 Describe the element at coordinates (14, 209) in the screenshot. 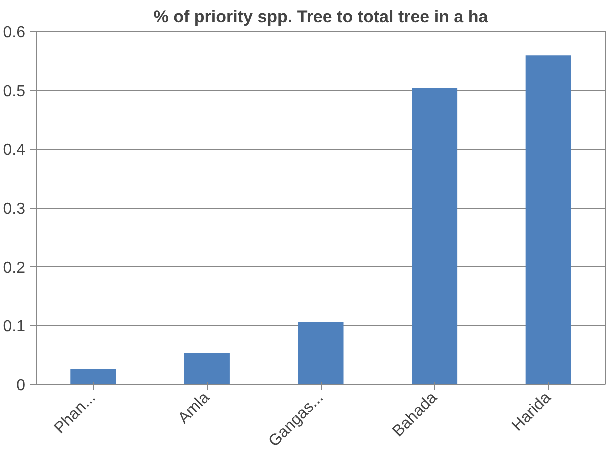

I see `y-tick-label: 0.3` at that location.